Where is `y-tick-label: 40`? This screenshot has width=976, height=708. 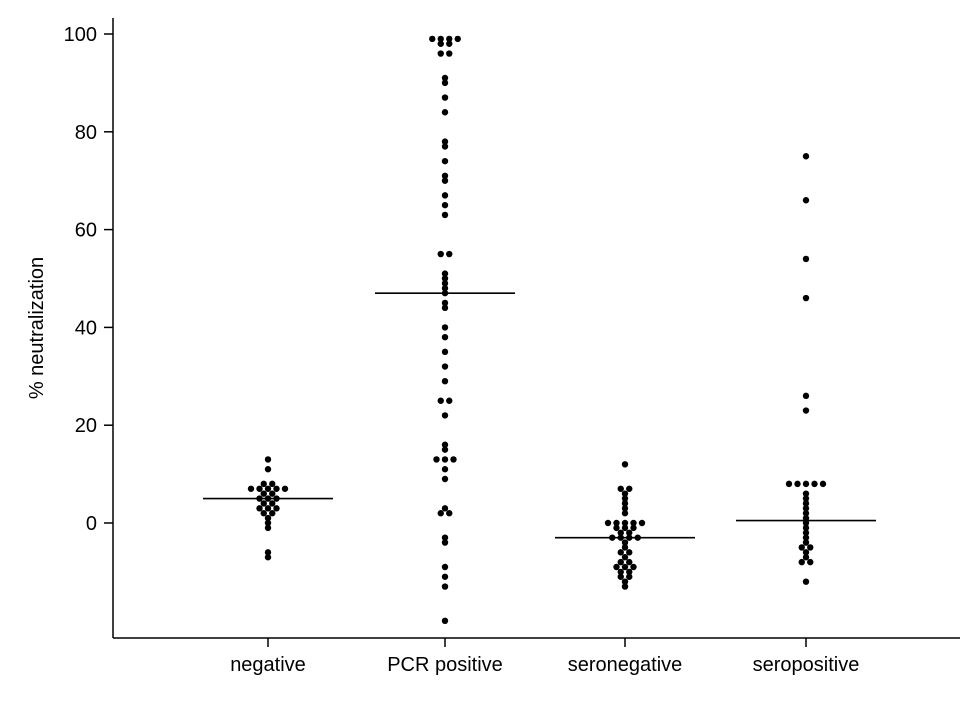 y-tick-label: 40 is located at coordinates (86, 328).